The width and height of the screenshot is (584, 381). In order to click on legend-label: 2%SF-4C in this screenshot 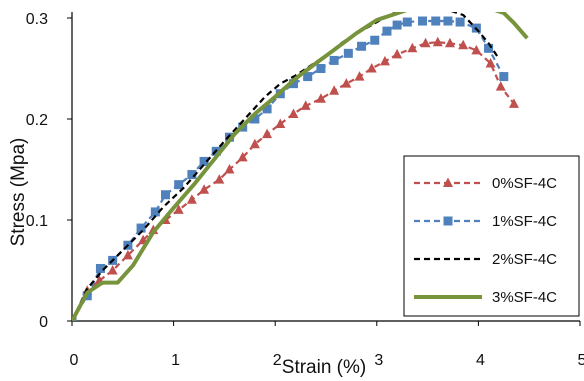, I will do `click(524, 259)`.